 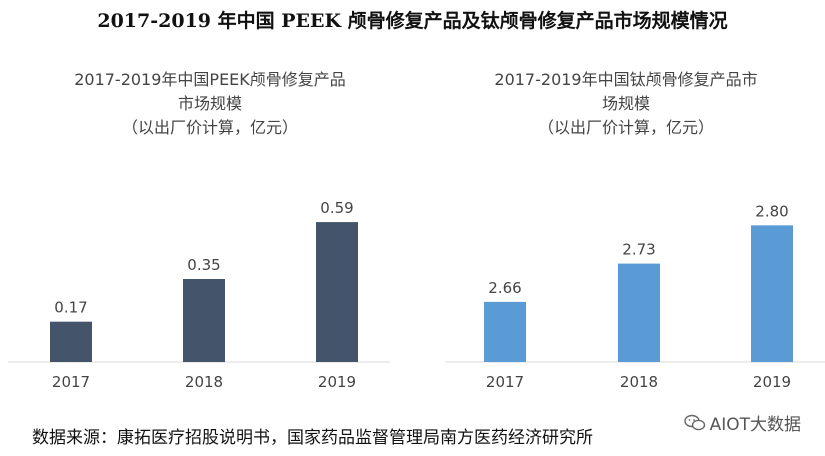 What do you see at coordinates (412, 21) in the screenshot?
I see `main-title: 2017-2019 年中国 PEEK 颅骨修复产品及钛颅骨修复产品市场规模情况` at bounding box center [412, 21].